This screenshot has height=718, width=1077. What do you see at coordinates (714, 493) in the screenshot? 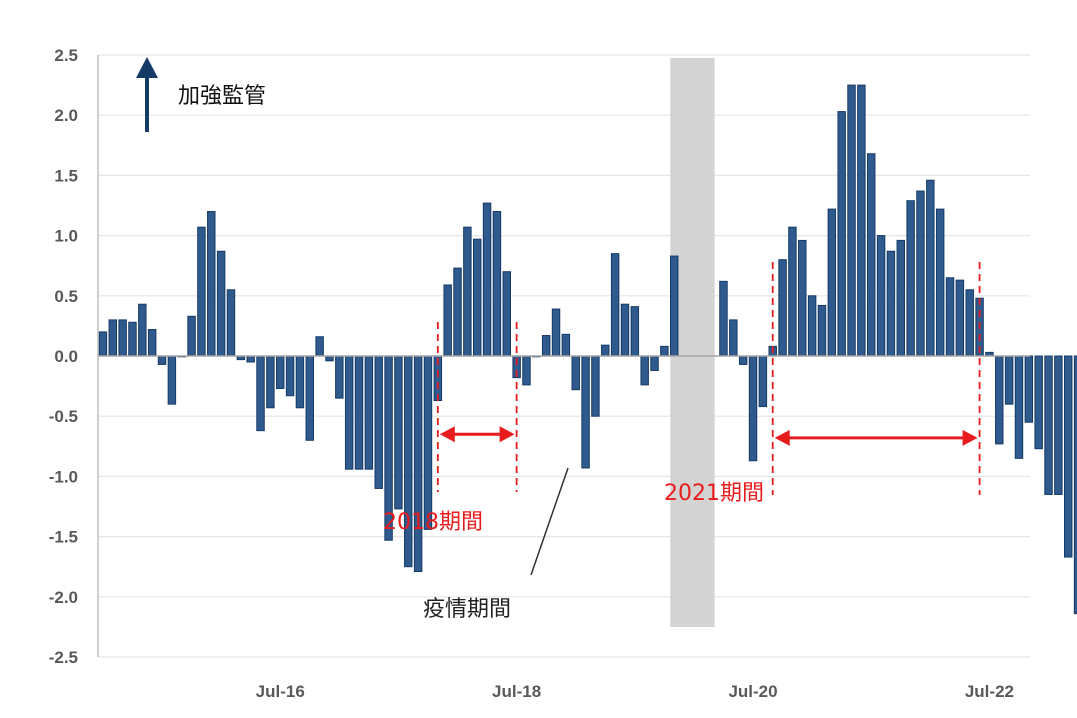
I see `period-2021-label: 2021期間` at bounding box center [714, 493].